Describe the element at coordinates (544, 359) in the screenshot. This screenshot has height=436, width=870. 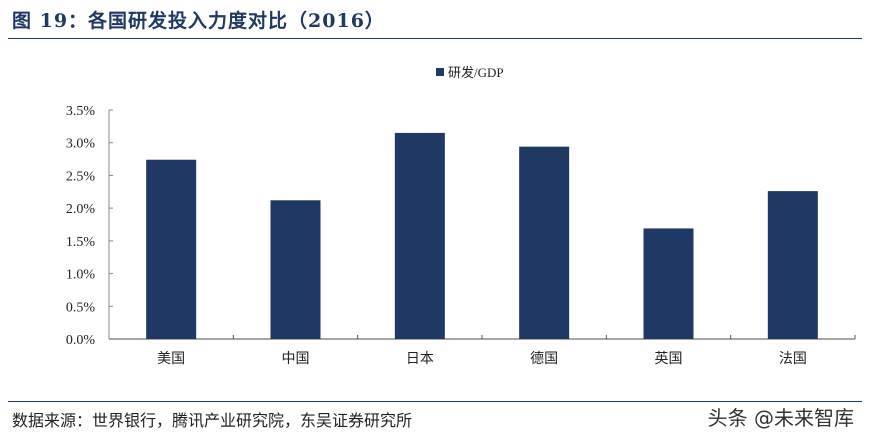
I see `x-tick-label: 德国` at that location.